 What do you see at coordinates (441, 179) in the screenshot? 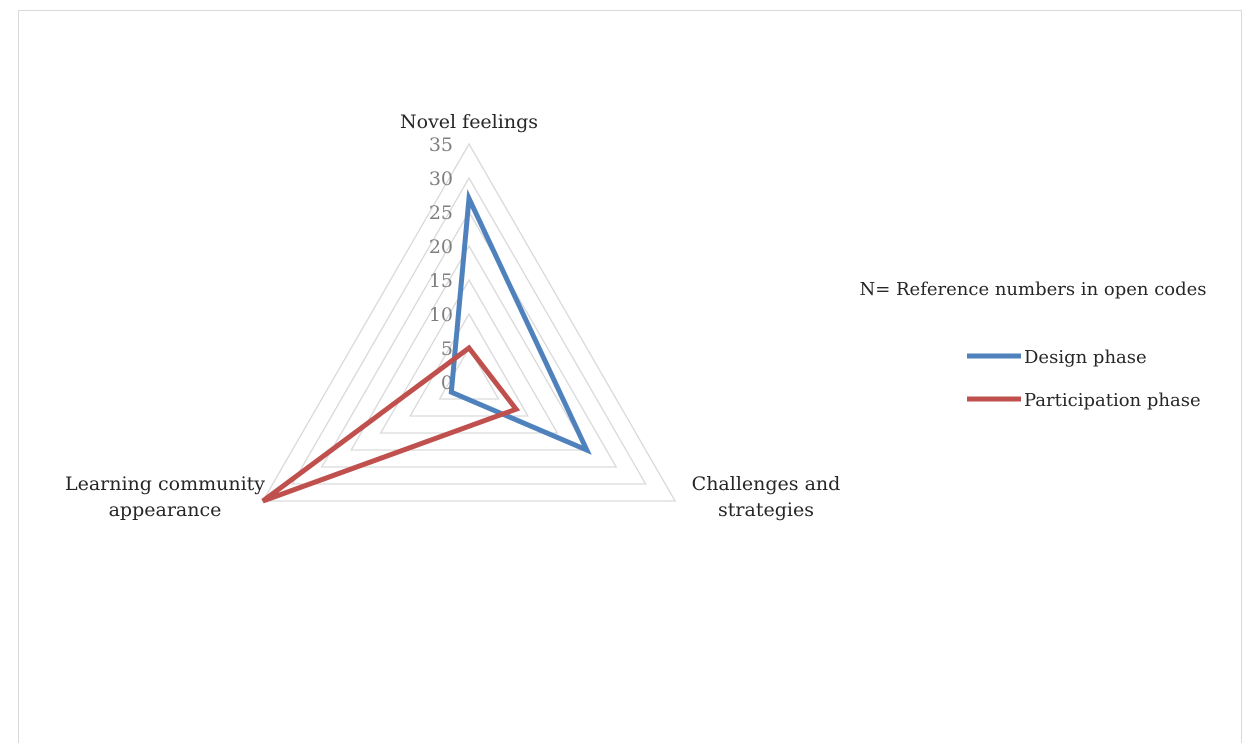
I see `tick-label: 30` at bounding box center [441, 179].